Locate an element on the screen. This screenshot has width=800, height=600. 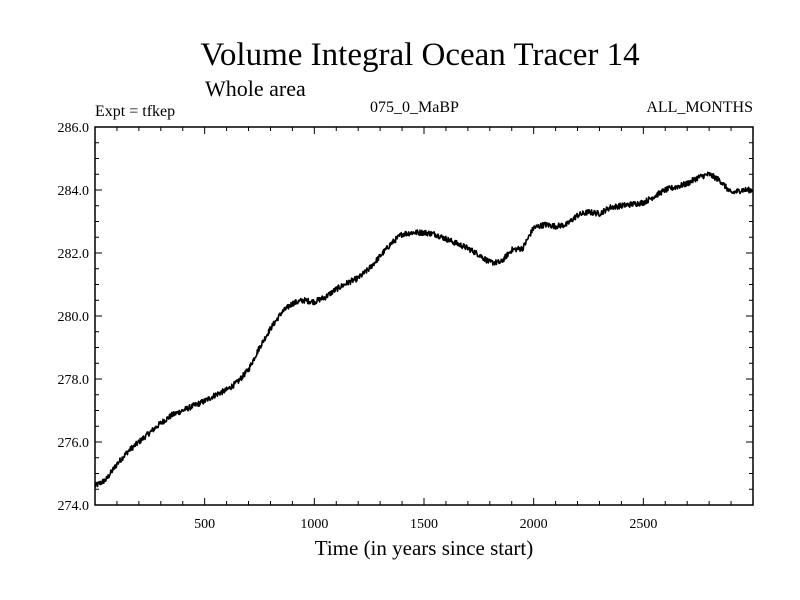
x-tick-label: 1500 is located at coordinates (424, 524).